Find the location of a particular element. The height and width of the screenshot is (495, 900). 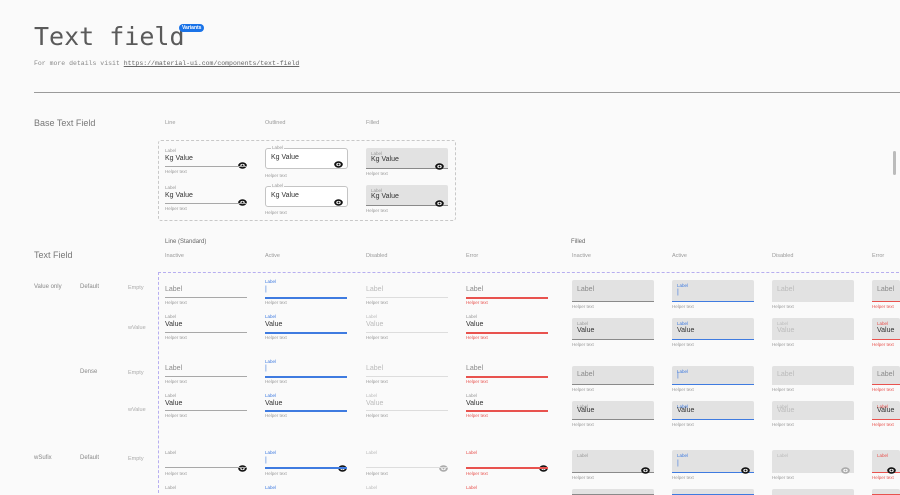

textfield-frame-top is located at coordinates (528, 272).